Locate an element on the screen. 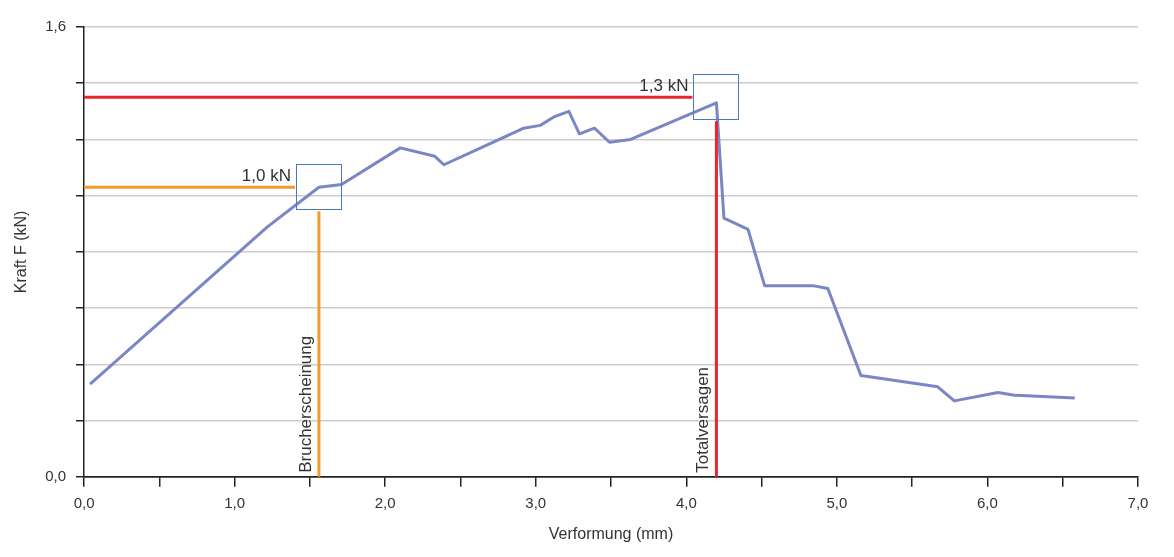 This screenshot has width=1174, height=557. x-tick-label: 6,0 is located at coordinates (987, 502).